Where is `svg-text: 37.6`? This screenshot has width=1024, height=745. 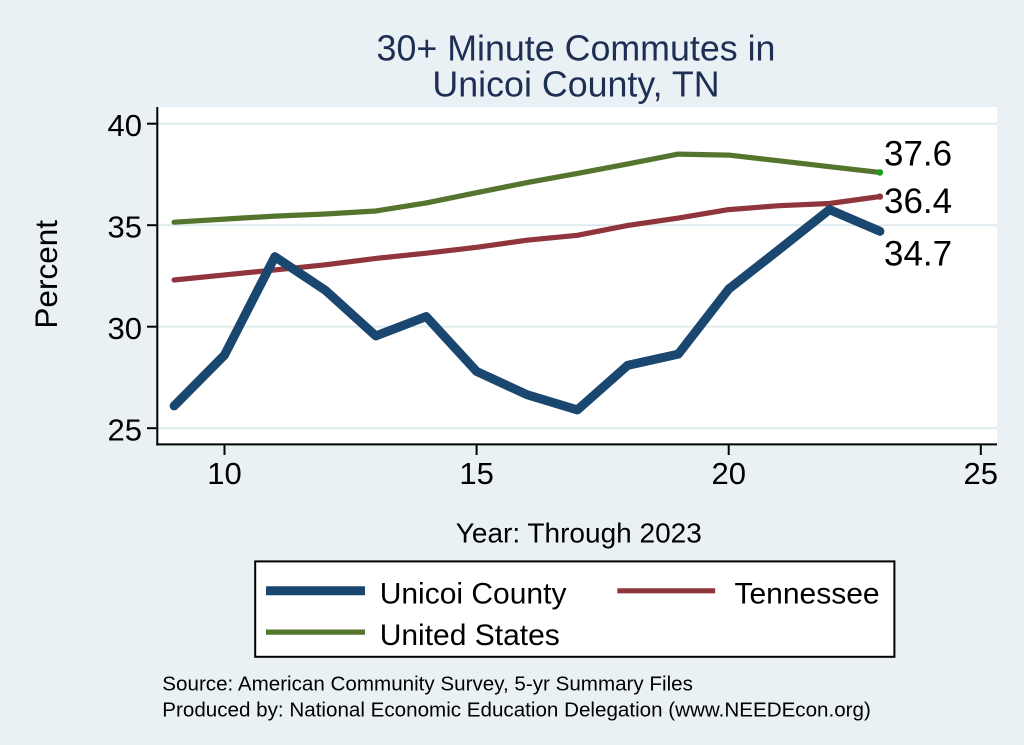 svg-text: 37.6 is located at coordinates (918, 154).